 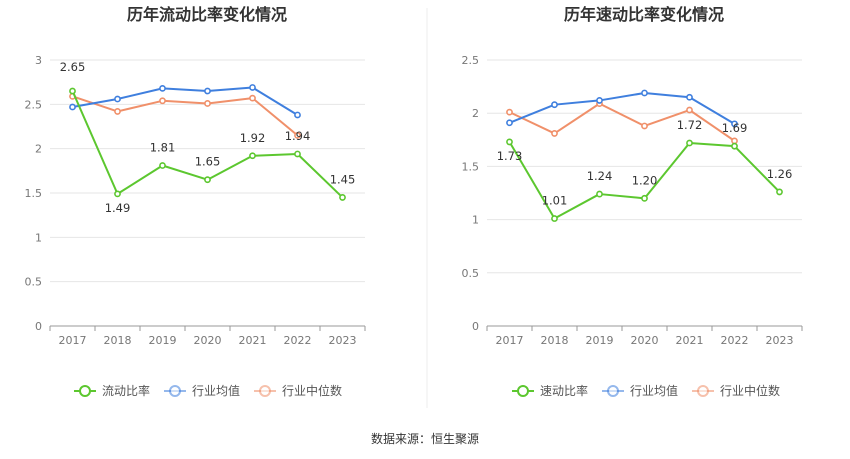 I want to click on data-label: 1.69, so click(x=735, y=128).